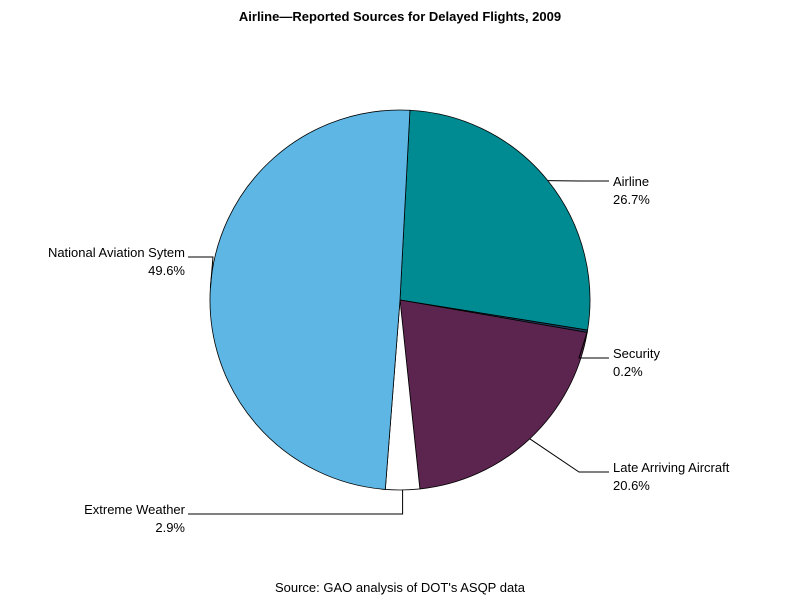  What do you see at coordinates (636, 353) in the screenshot?
I see `label-security-name: Security` at bounding box center [636, 353].